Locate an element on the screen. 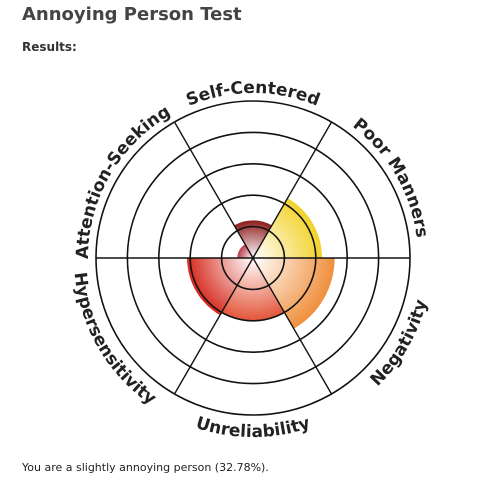 This screenshot has height=482, width=500. category-label-path: Negativity is located at coordinates (399, 343).